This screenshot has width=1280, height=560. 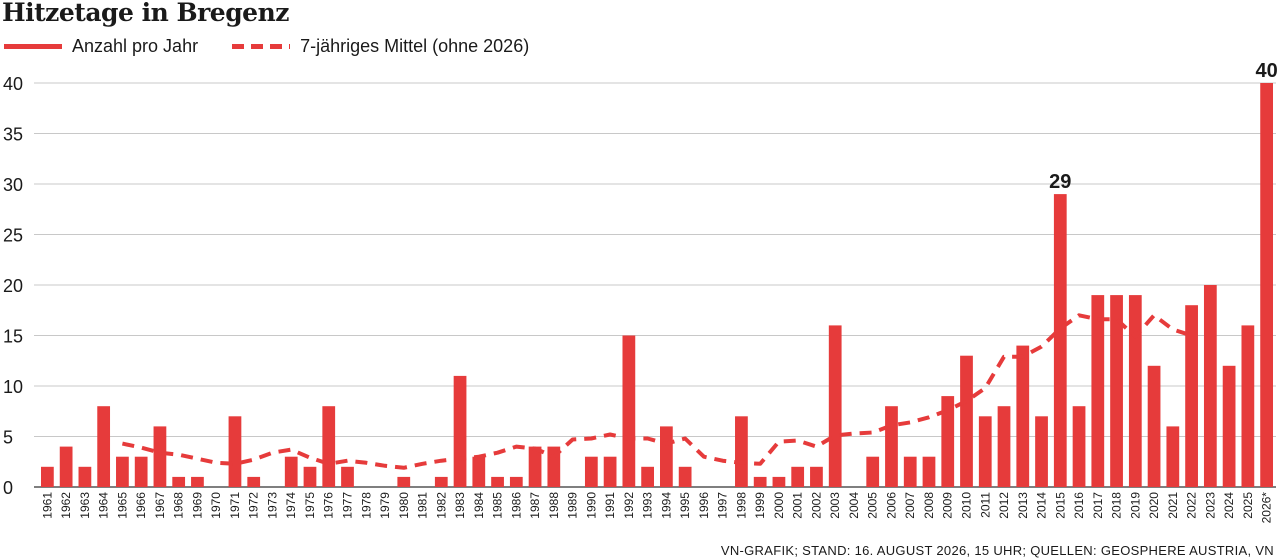 I want to click on x-tick-label: 1984, so click(x=479, y=505).